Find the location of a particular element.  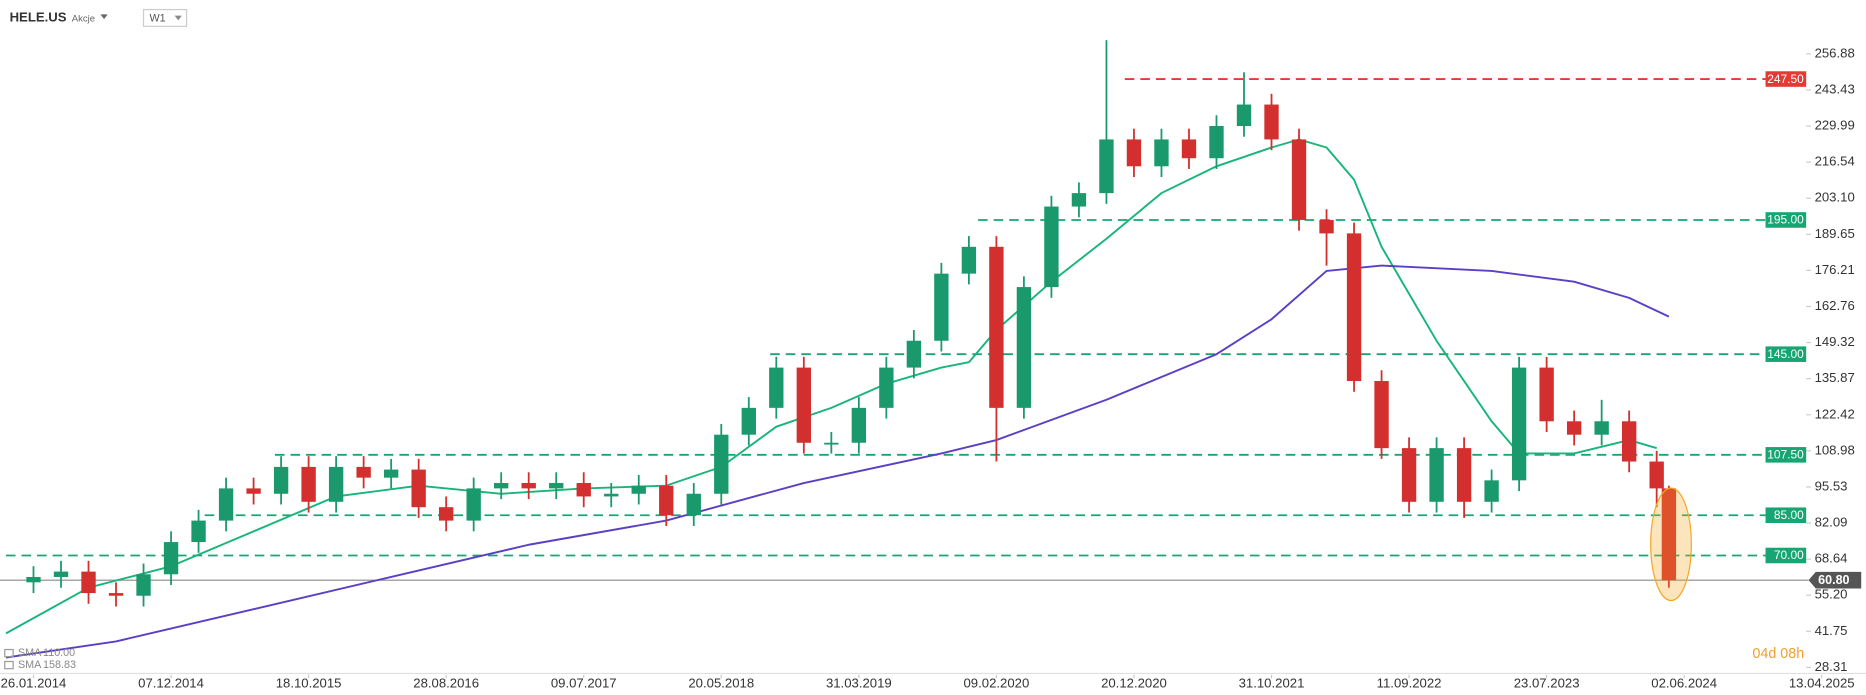

current-price-label: 60.80 is located at coordinates (1833, 580).